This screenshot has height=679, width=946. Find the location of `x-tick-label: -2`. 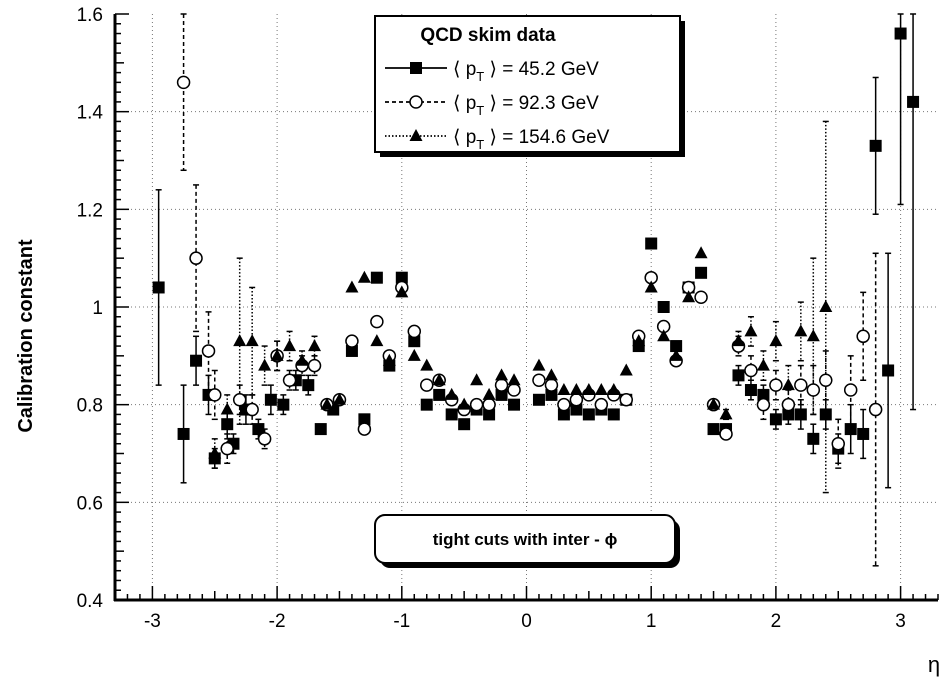

x-tick-label: -2 is located at coordinates (277, 621).